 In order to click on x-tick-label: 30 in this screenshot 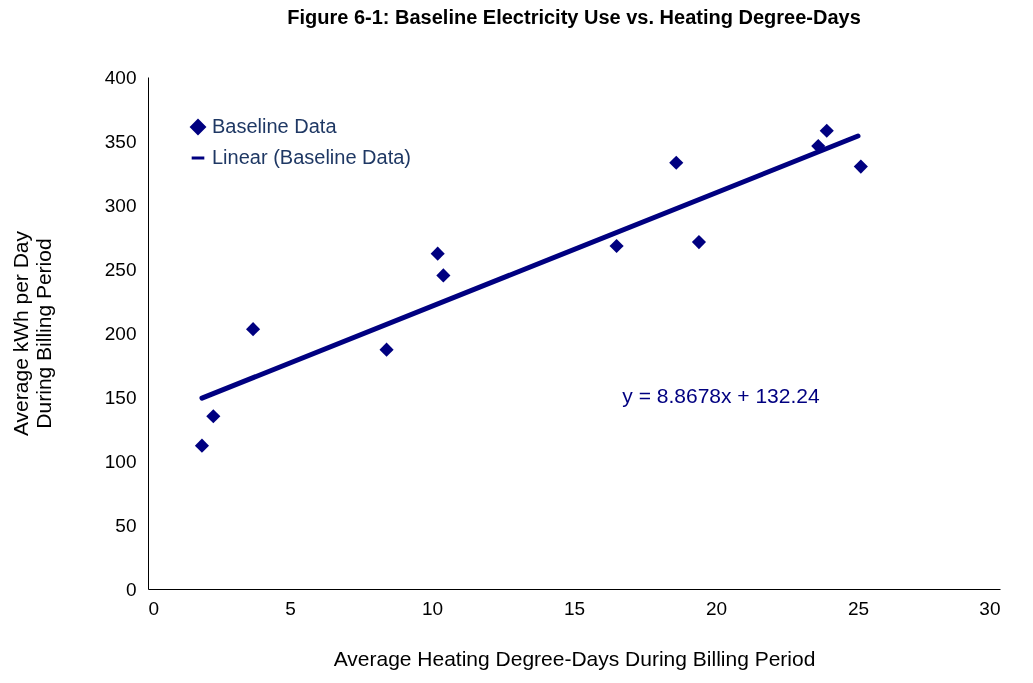, I will do `click(990, 608)`.